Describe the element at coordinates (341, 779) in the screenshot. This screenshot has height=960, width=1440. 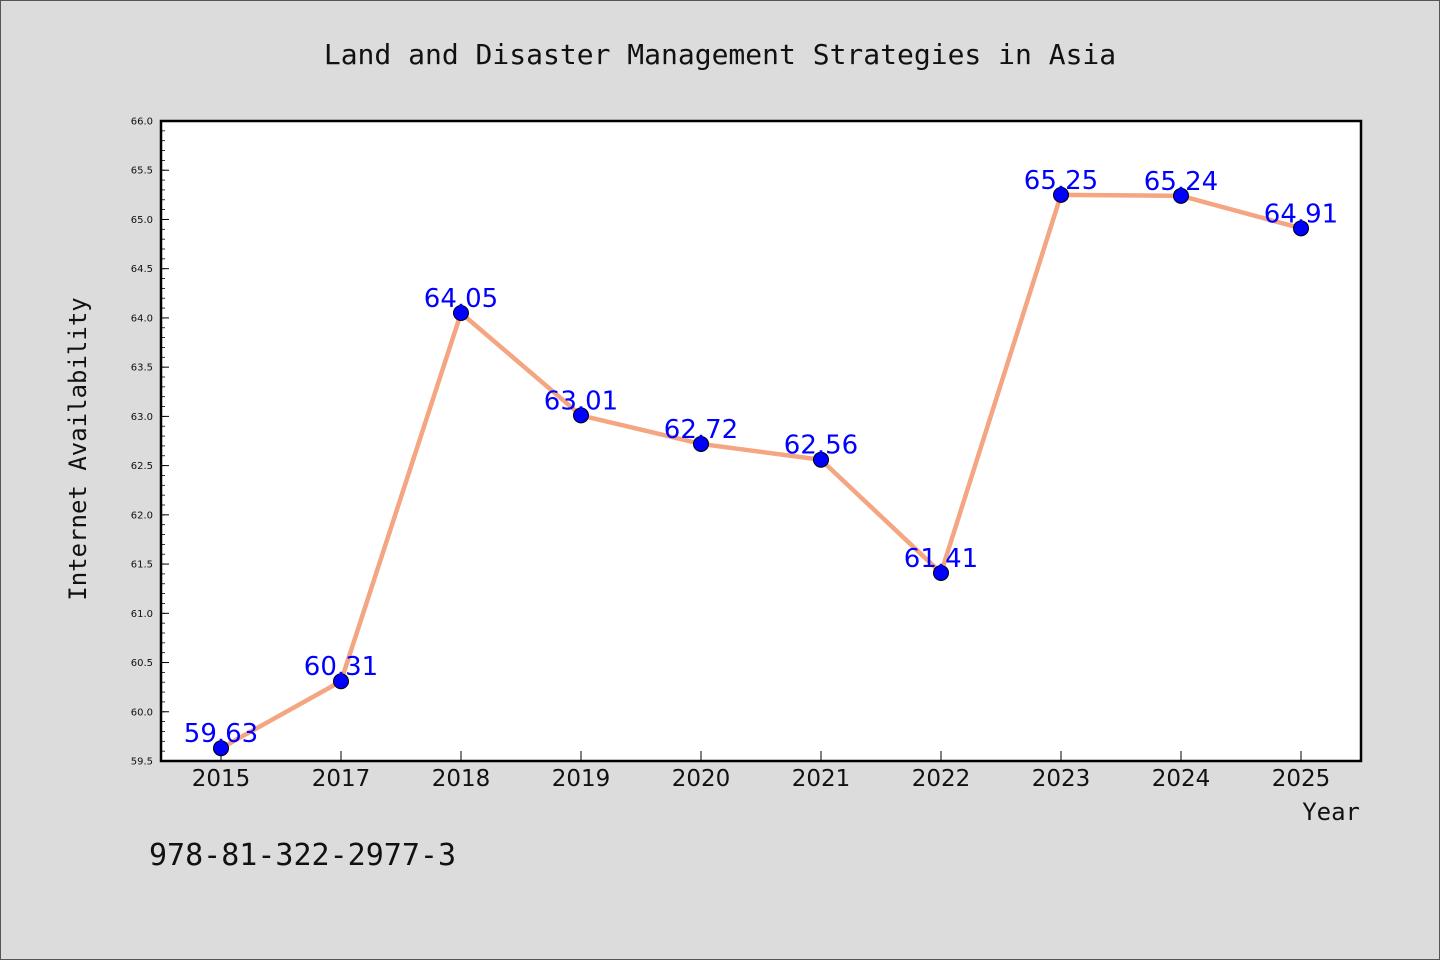
I see `x-tick-label: 2017` at that location.